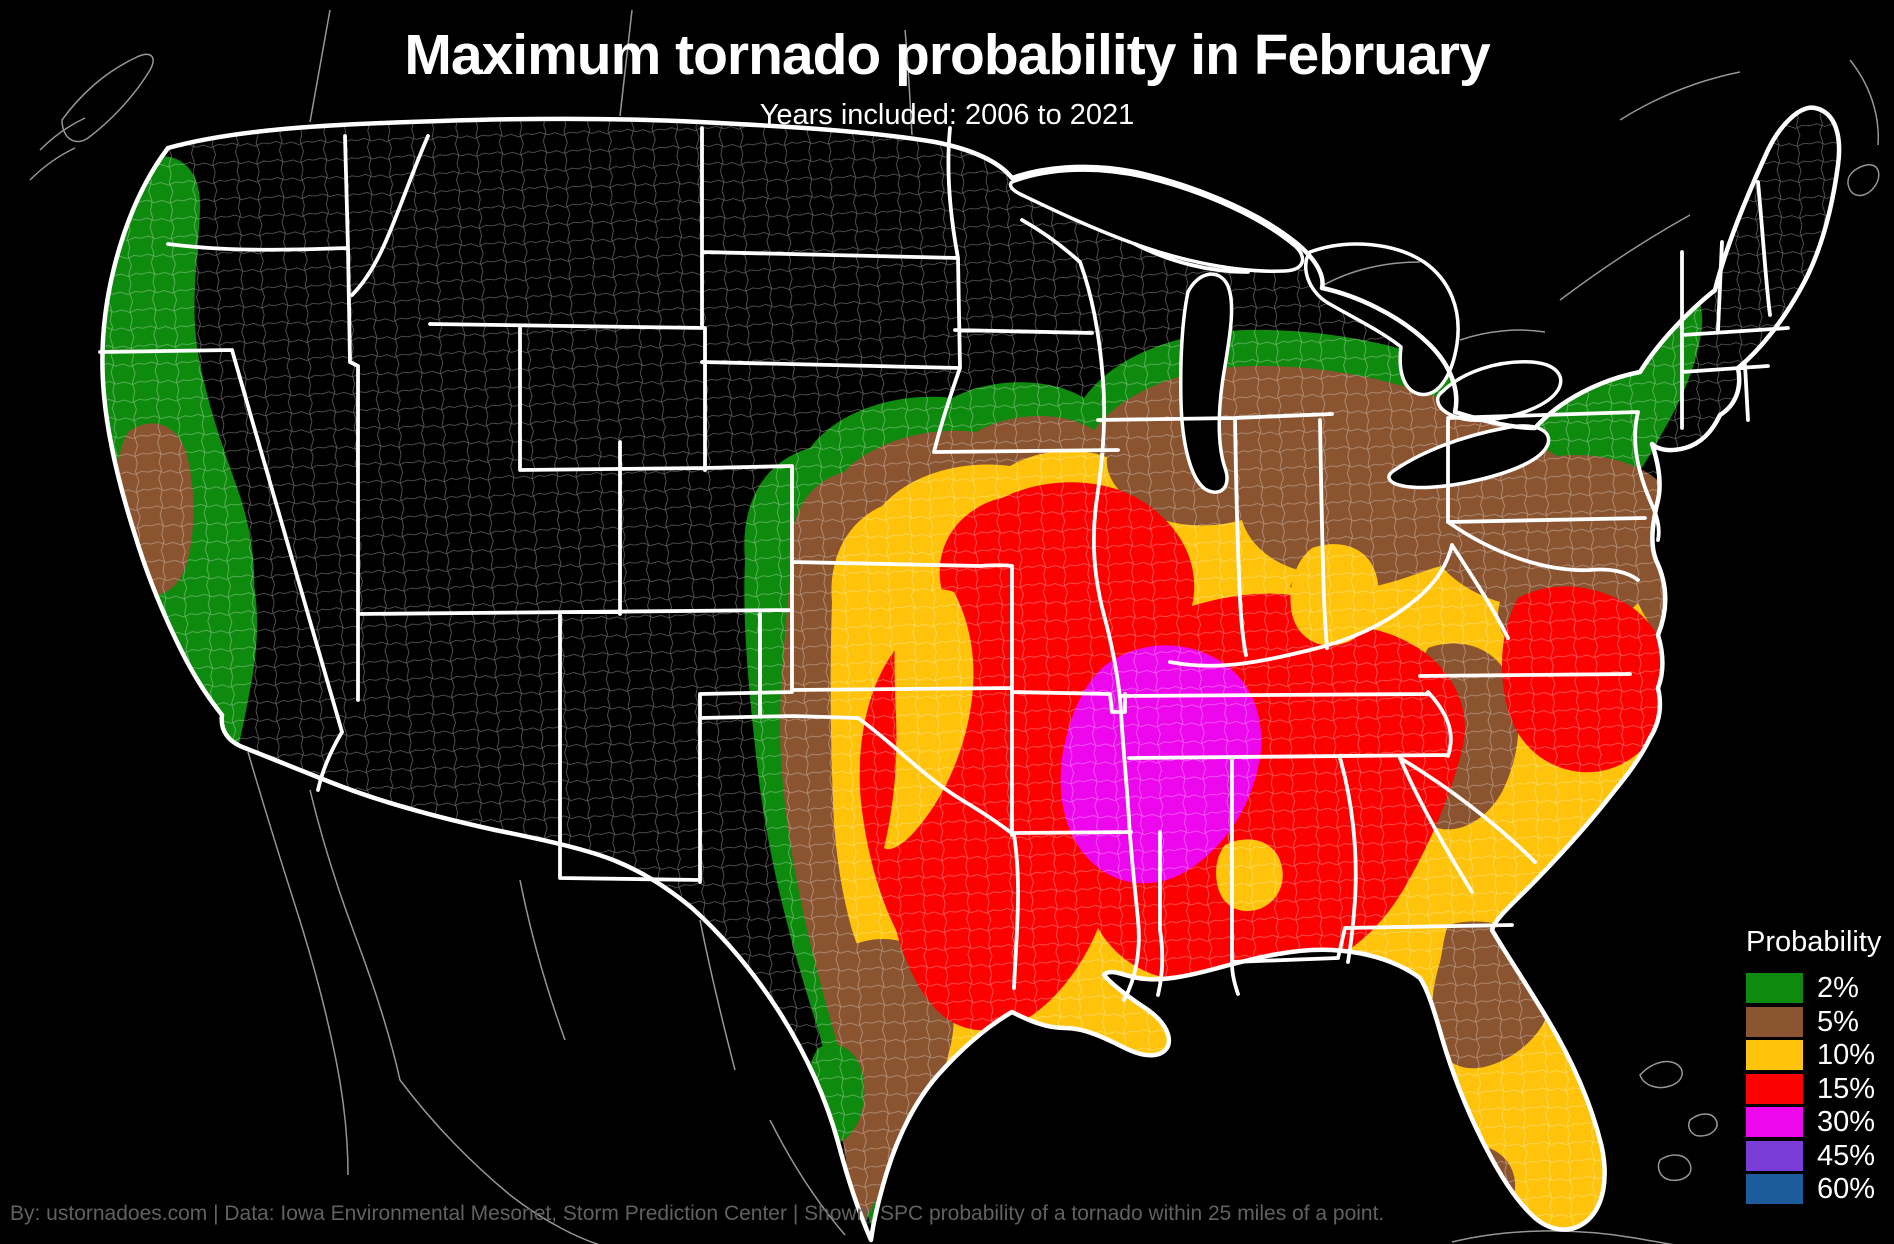  What do you see at coordinates (1846, 1122) in the screenshot?
I see `legend-label: 30%` at bounding box center [1846, 1122].